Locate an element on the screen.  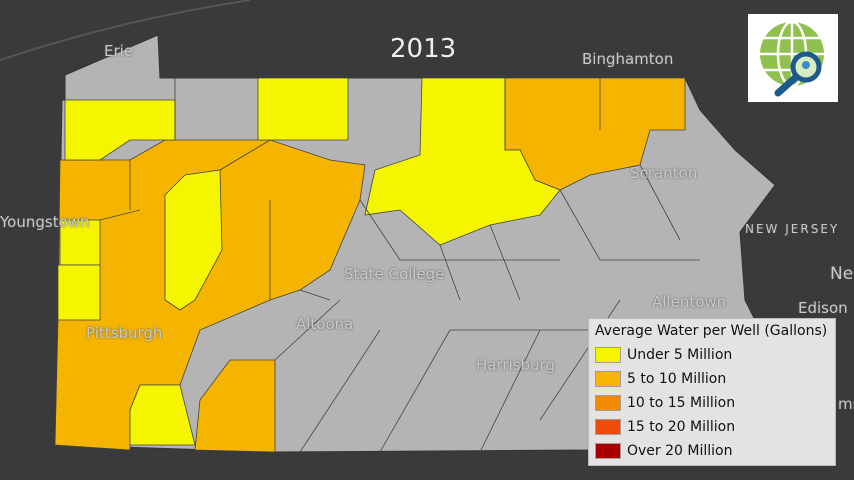
legend-title: Average Water per Well (Gallons) is located at coordinates (711, 331).